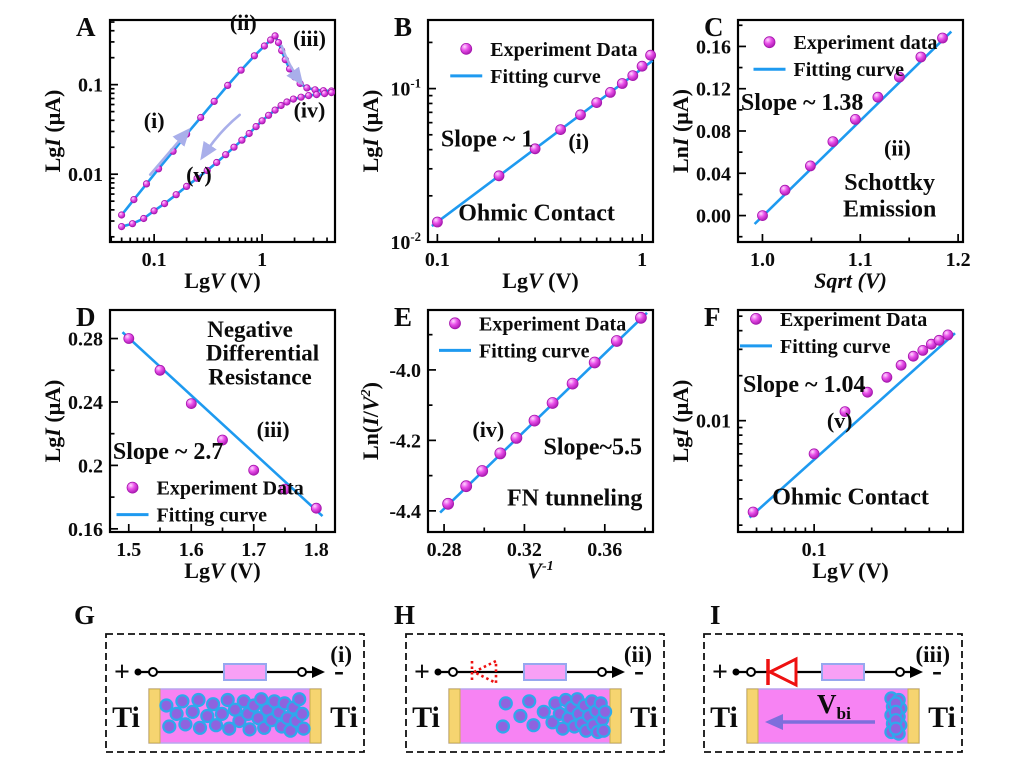 Image resolution: width=1009 pixels, height=769 pixels. Describe the element at coordinates (90, 466) in the screenshot. I see `y-tick-label: 0.2` at that location.